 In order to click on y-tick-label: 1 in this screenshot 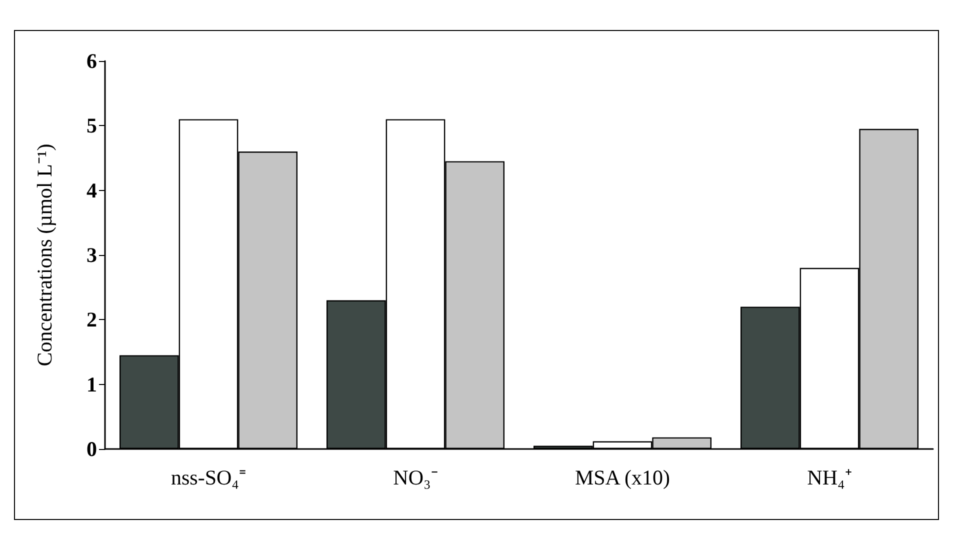, I will do `click(91, 384)`.